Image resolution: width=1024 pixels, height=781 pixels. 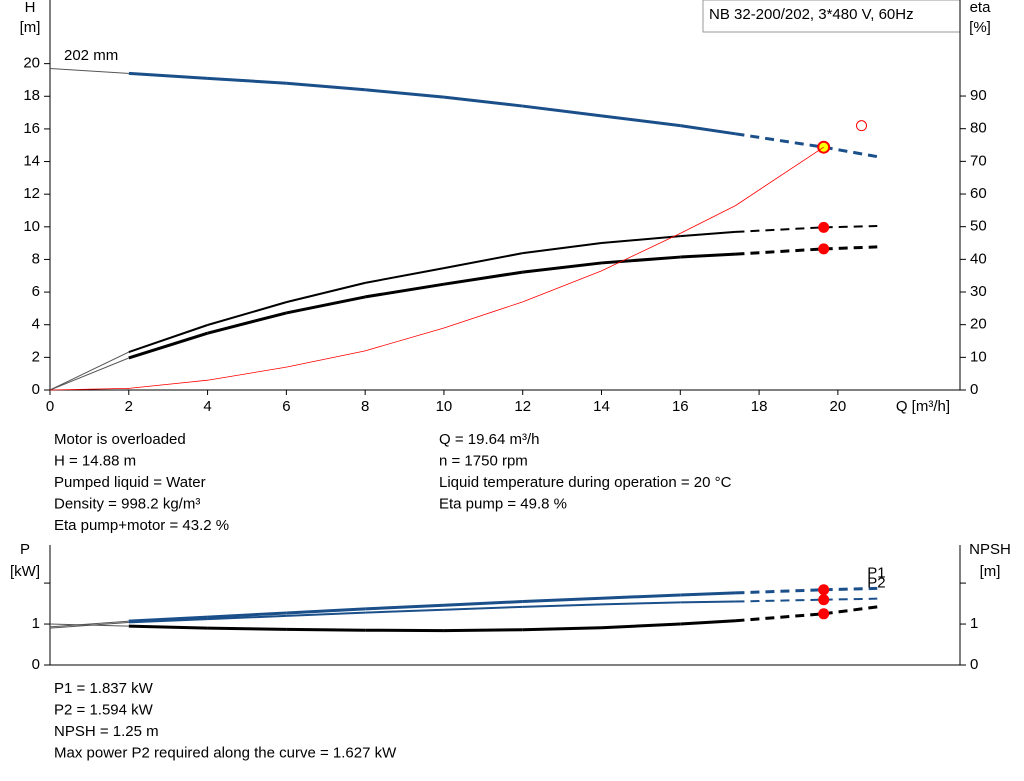 I want to click on axis-title: NPSH, so click(x=990, y=549).